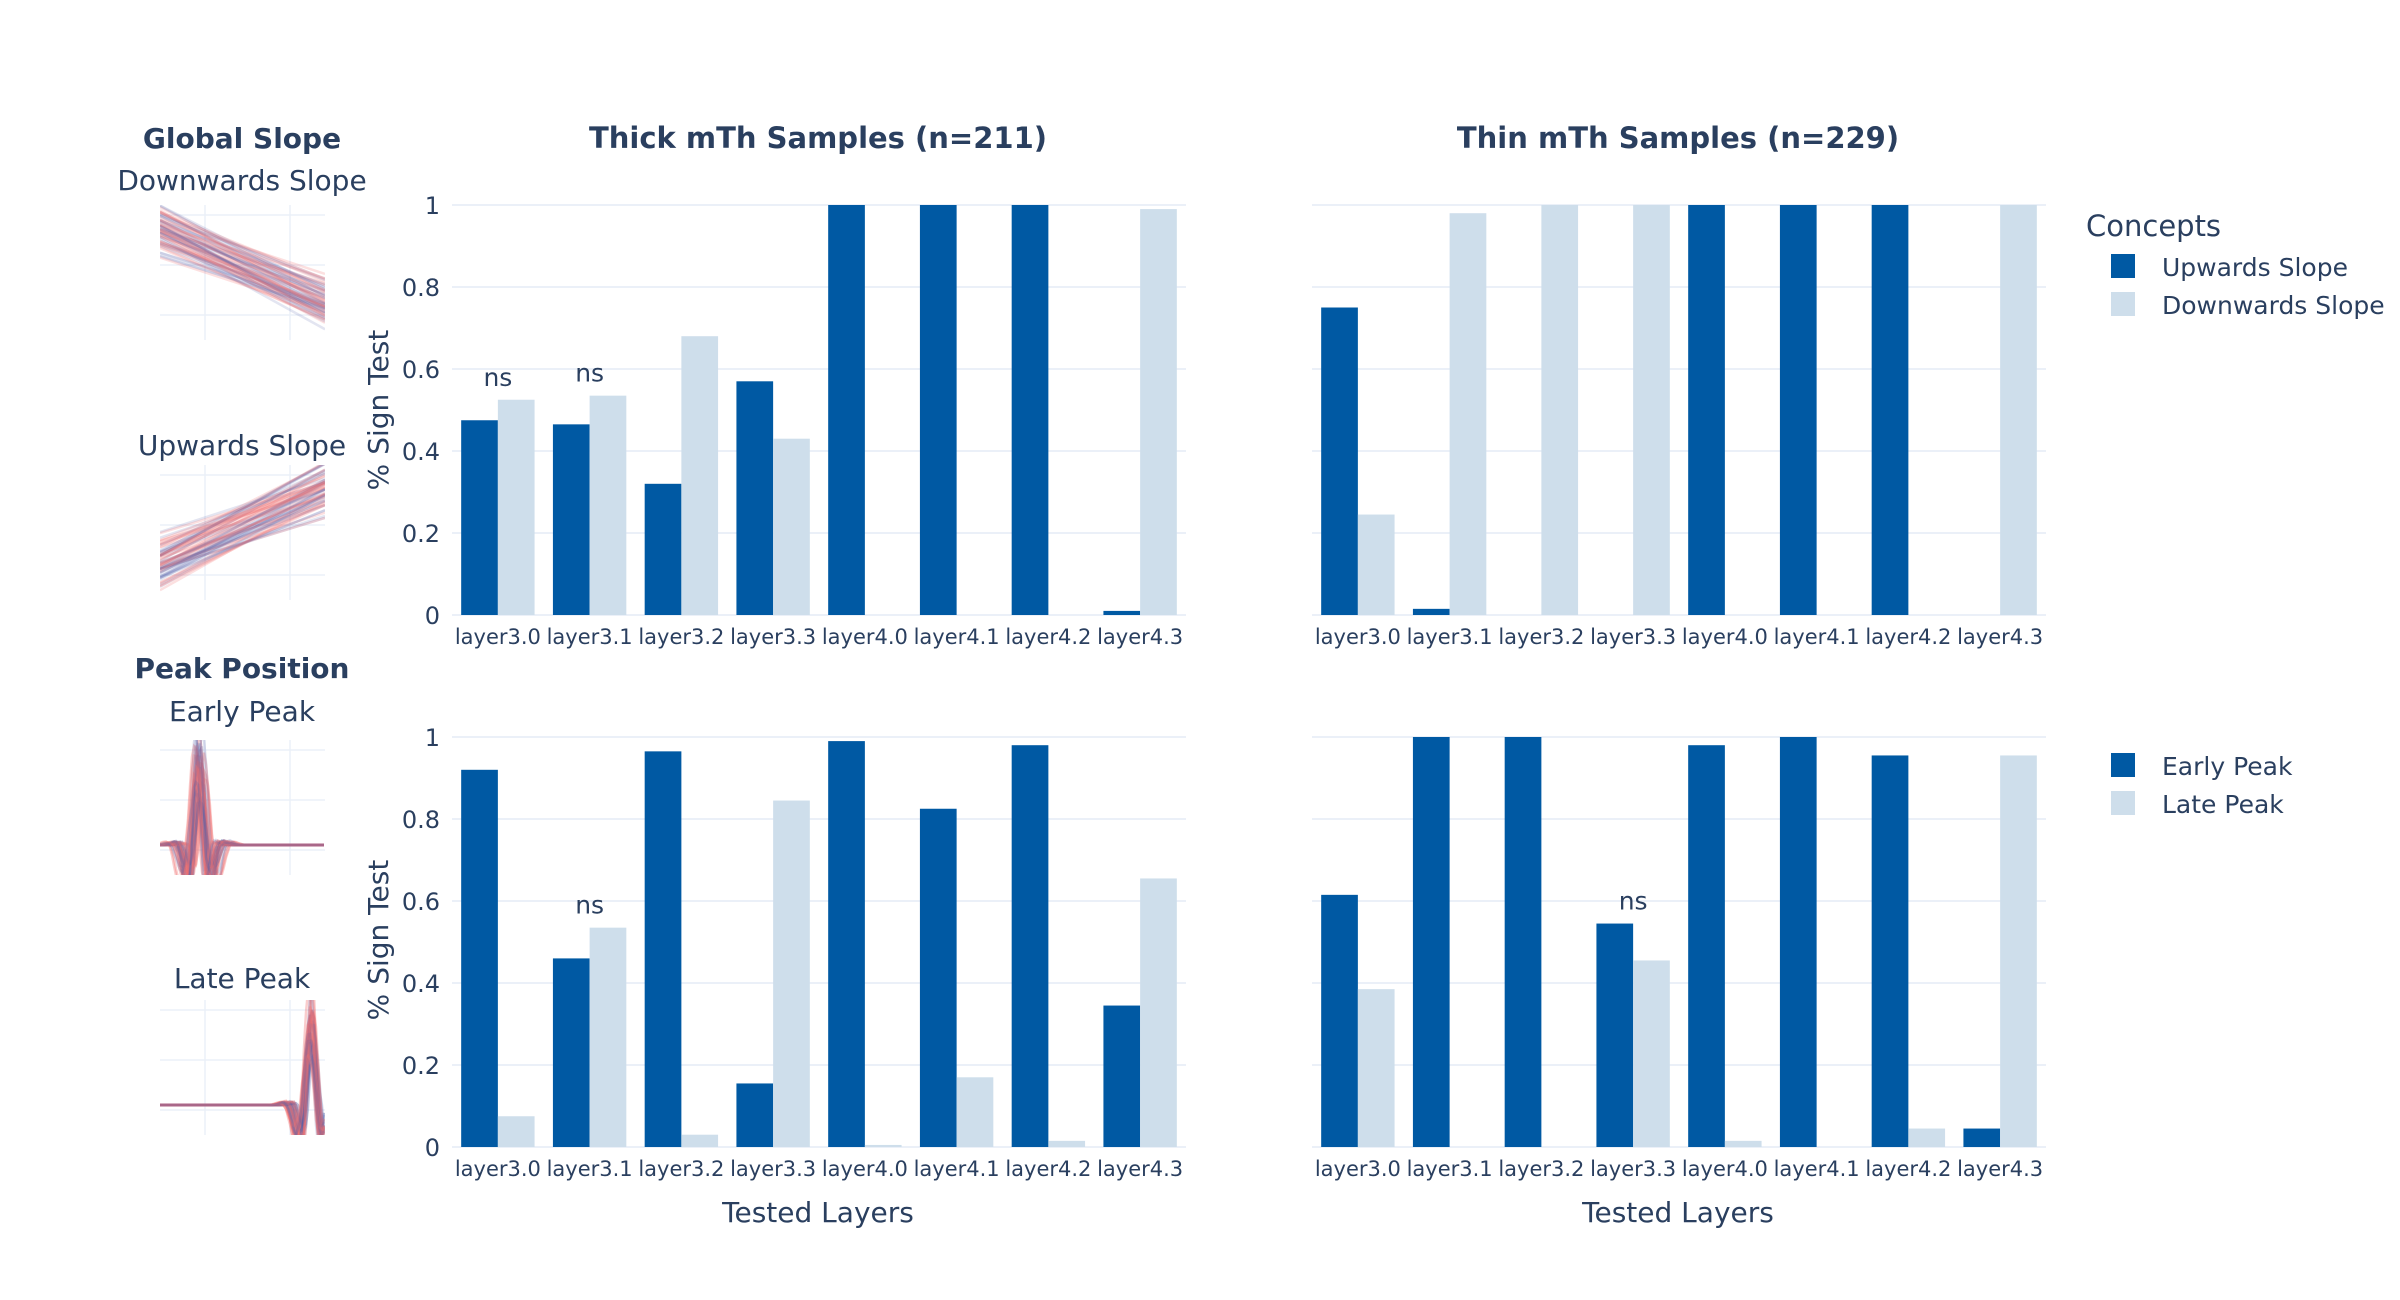 This screenshot has width=2400, height=1300. I want to click on section-title-global-slope: Global Slope, so click(242, 138).